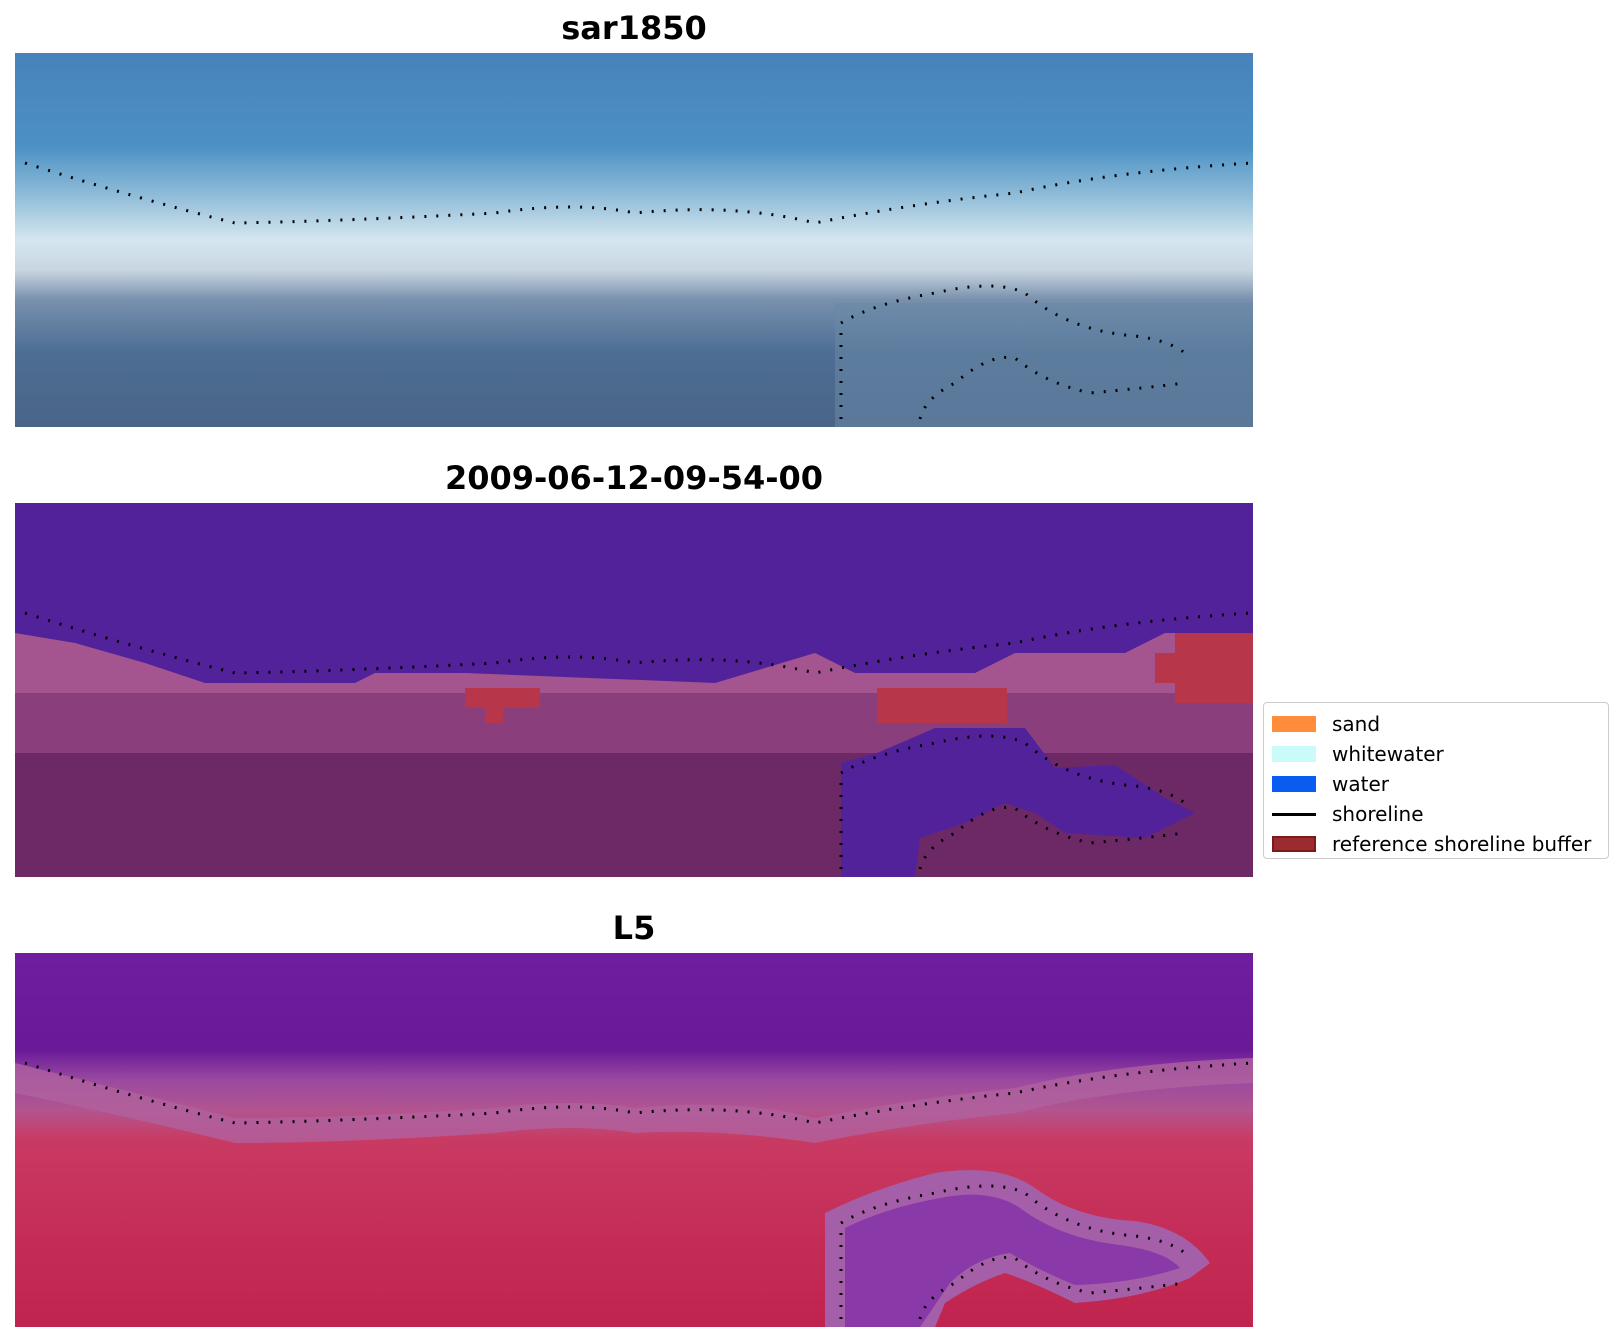 The image size is (1618, 1337). Describe the element at coordinates (634, 28) in the screenshot. I see `panel-title-1: sar1850` at that location.